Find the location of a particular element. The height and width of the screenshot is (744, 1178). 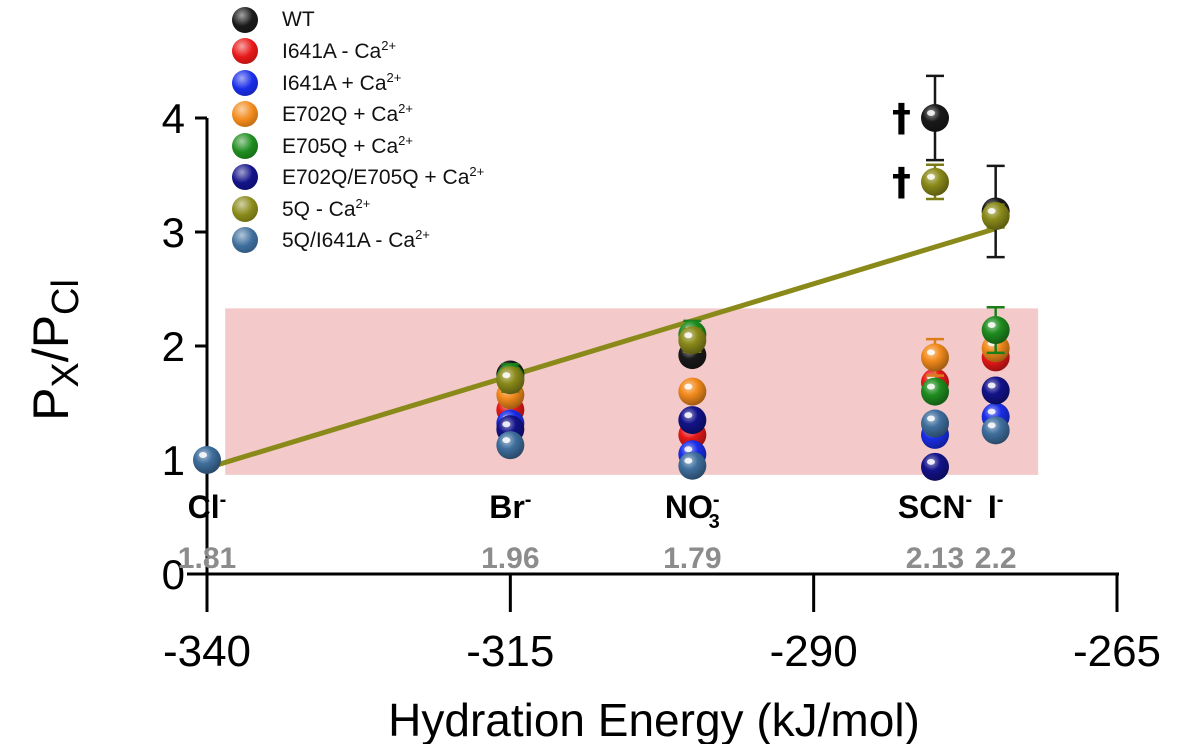

legend-label: 5Q - Ca2+ is located at coordinates (326, 208).